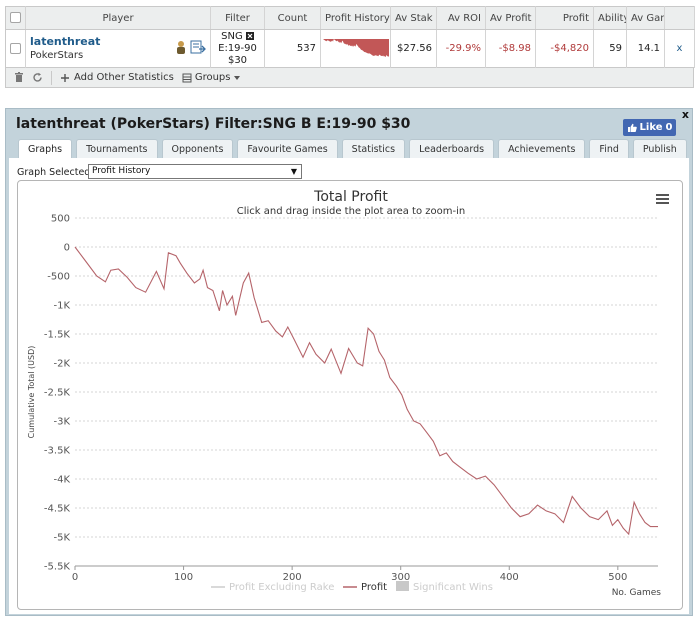 The width and height of the screenshot is (700, 622). Describe the element at coordinates (65, 41) in the screenshot. I see `player-name-link: latenthreat` at that location.